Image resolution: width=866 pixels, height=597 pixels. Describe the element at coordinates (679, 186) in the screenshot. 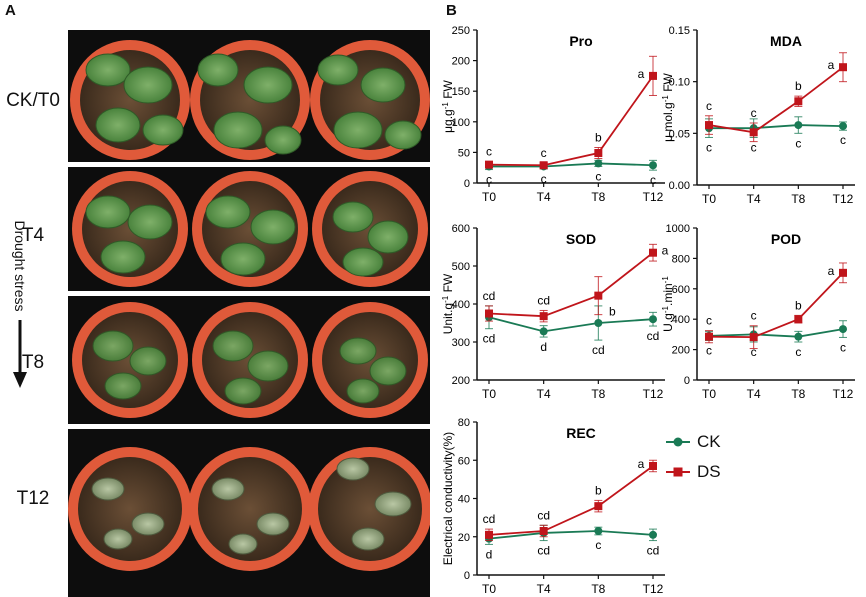

I see `y-tick-label: 0.00` at that location.